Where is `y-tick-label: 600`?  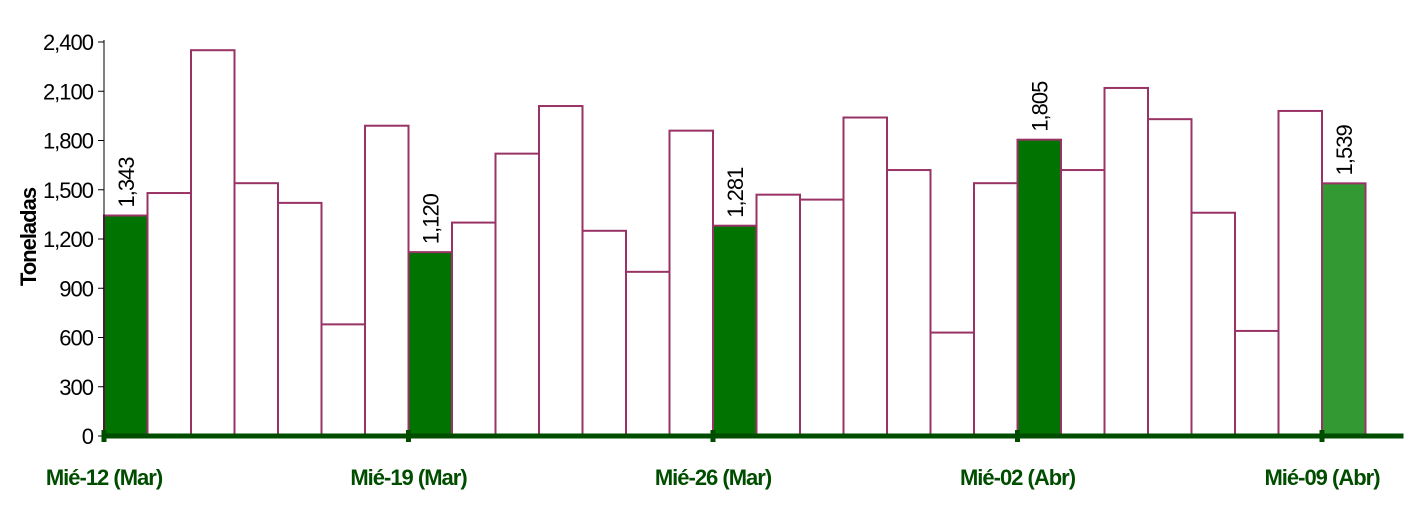
y-tick-label: 600 is located at coordinates (76, 338).